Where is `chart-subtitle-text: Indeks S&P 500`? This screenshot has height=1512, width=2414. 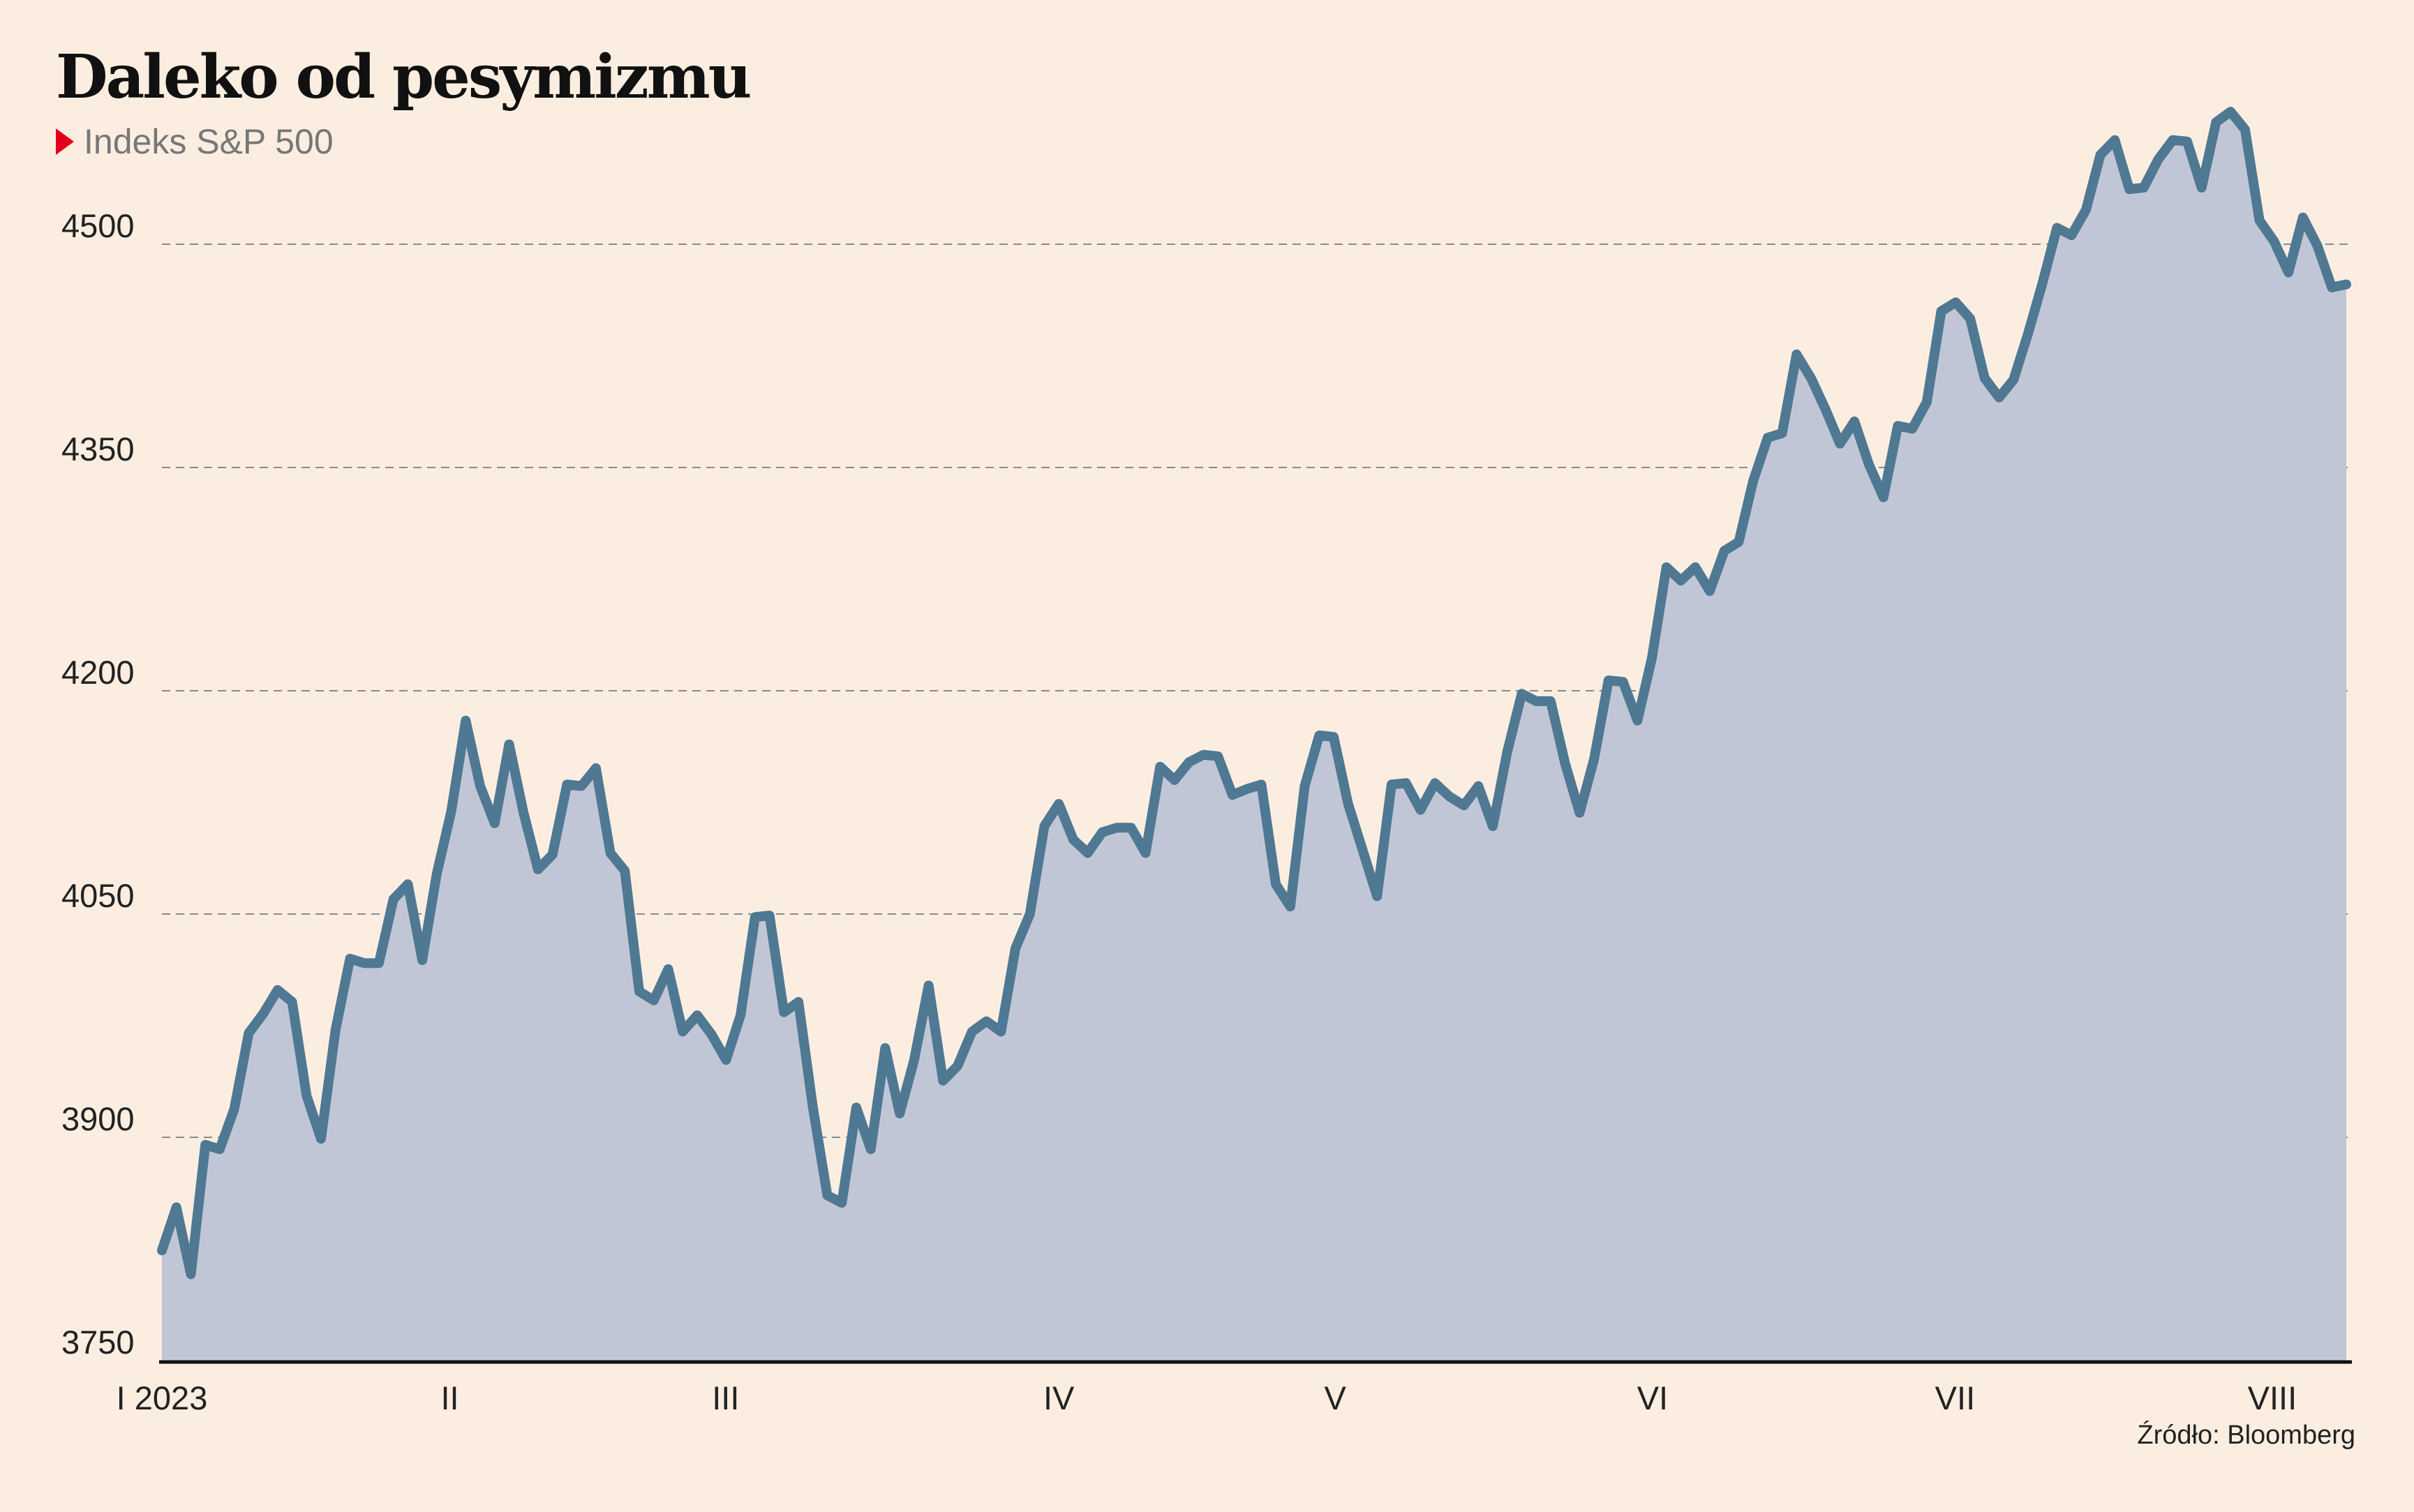
chart-subtitle-text: Indeks S&P 500 is located at coordinates (209, 141).